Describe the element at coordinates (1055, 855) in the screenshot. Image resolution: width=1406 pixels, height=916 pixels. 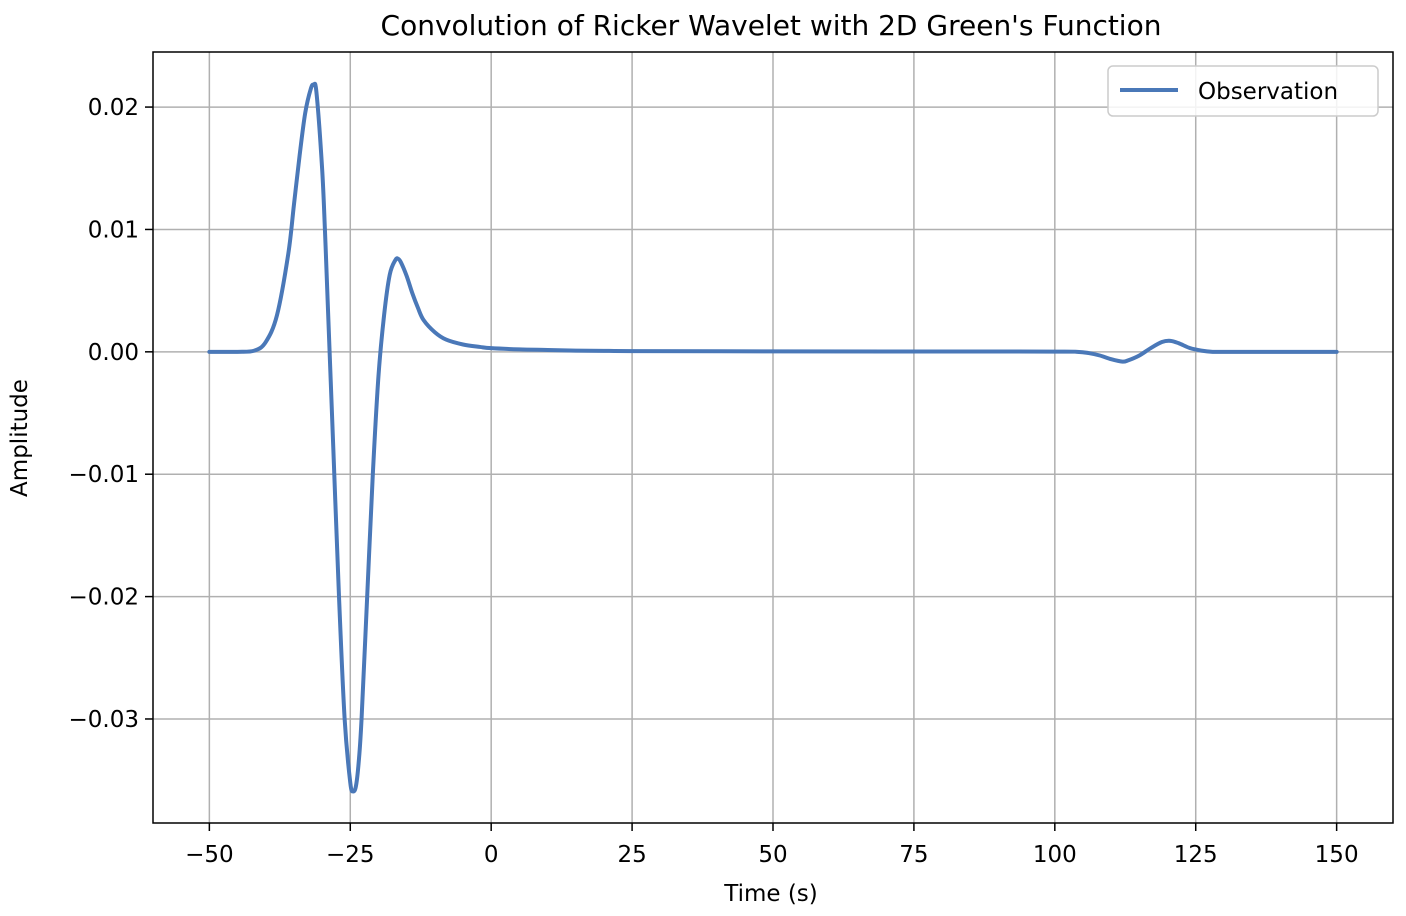
I see `x-tick-label: 100` at that location.